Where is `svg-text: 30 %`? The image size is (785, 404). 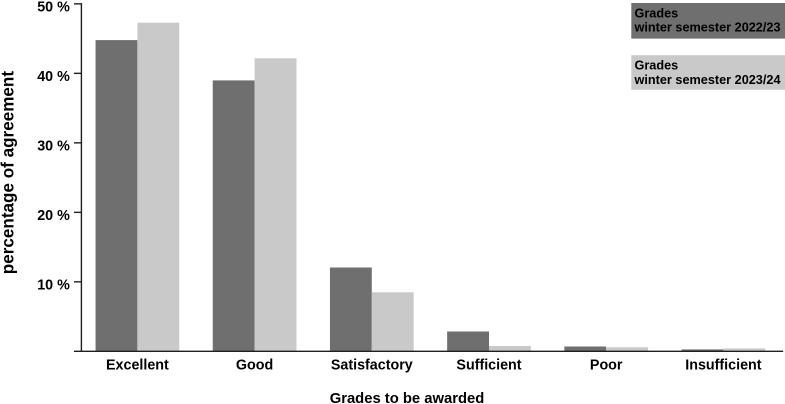 svg-text: 30 % is located at coordinates (53, 146).